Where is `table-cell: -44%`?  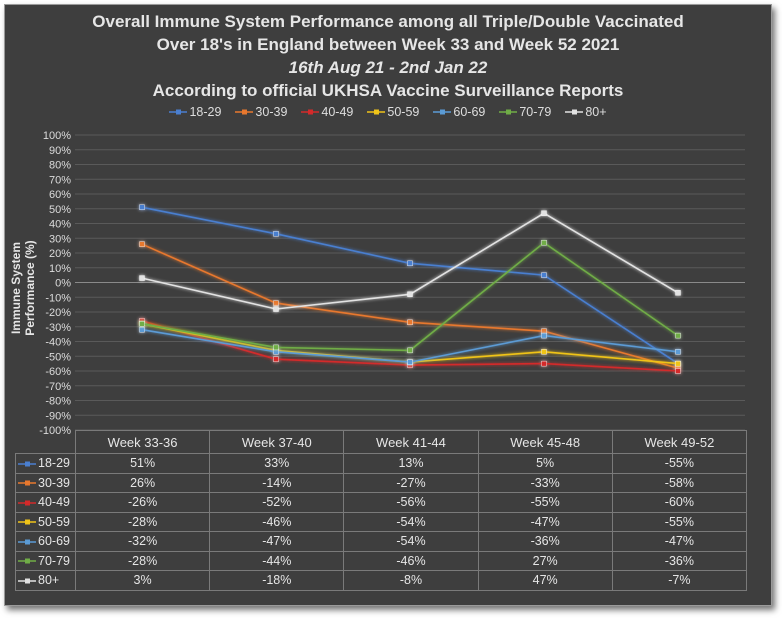 table-cell: -44% is located at coordinates (277, 560).